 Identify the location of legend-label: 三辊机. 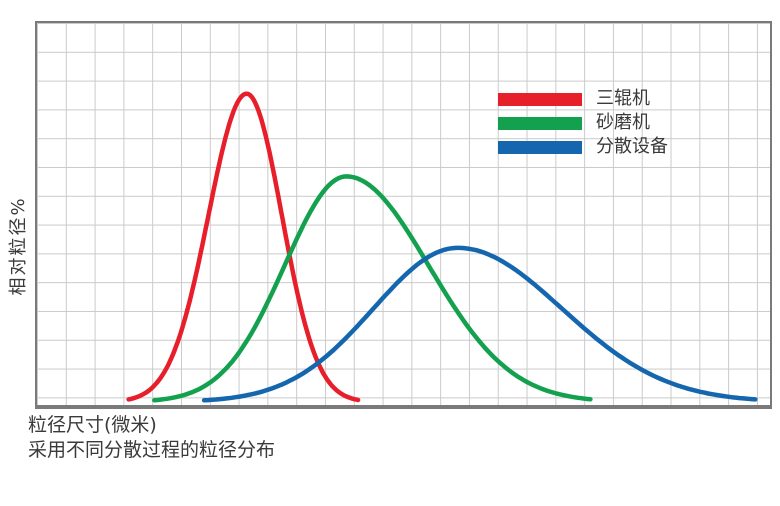
(623, 98).